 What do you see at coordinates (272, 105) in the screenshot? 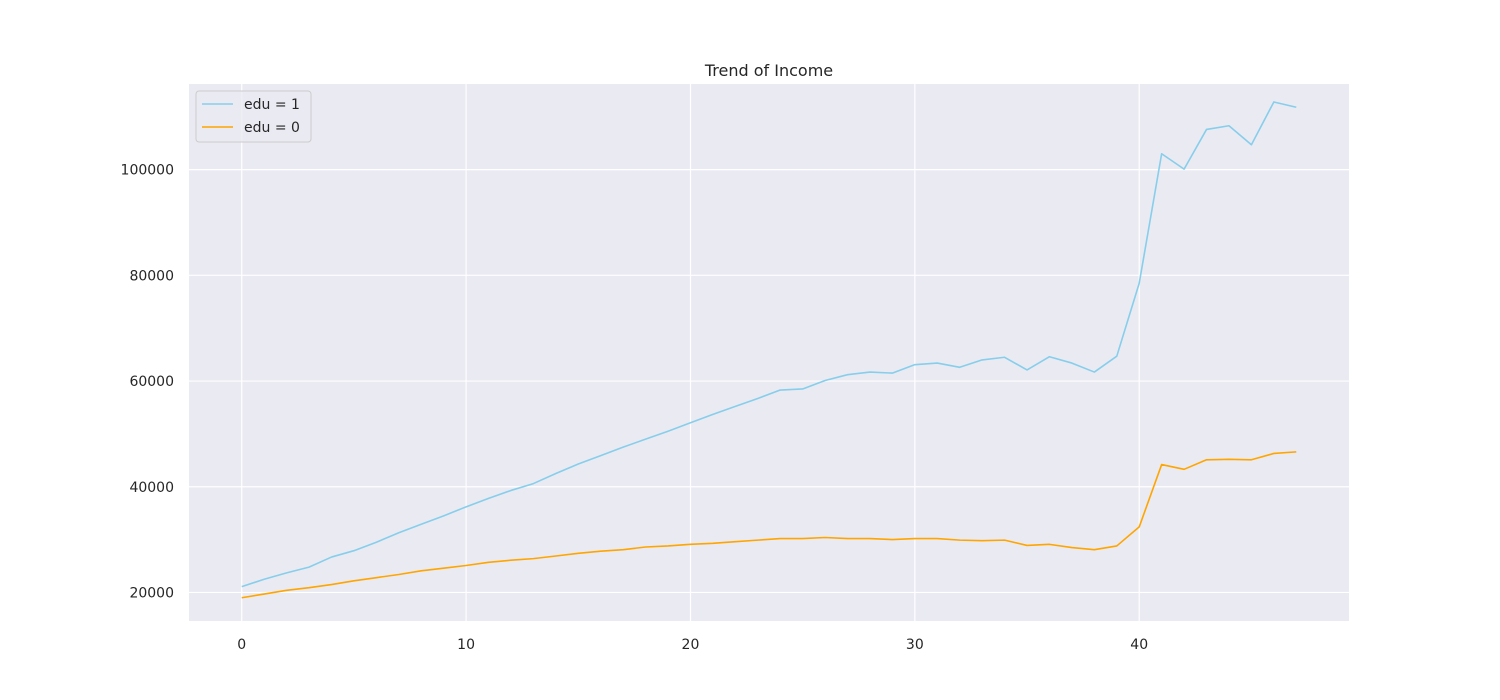
I see `legend-label-edu-1: edu = 1` at bounding box center [272, 105].